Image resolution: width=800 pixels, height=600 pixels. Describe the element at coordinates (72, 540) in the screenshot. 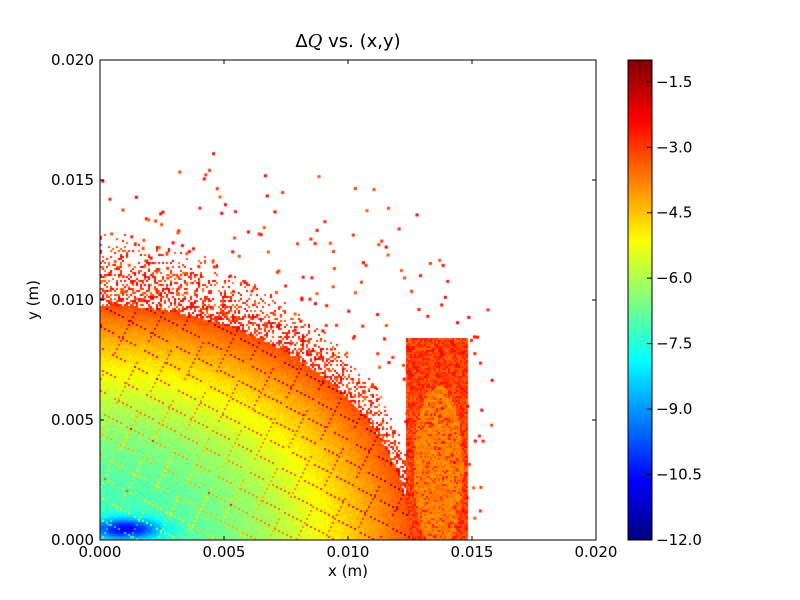

I see `y-tick-label: 0.000` at that location.